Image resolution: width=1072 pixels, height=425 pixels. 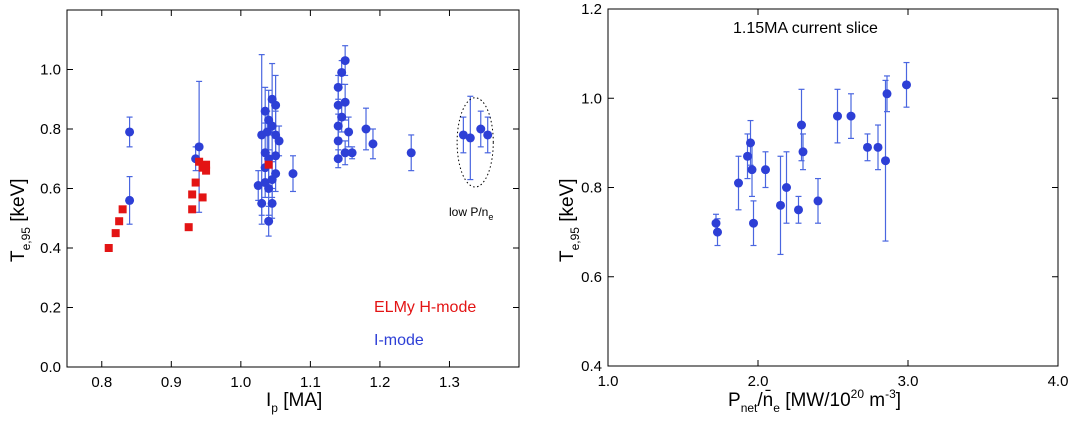 What do you see at coordinates (805, 28) in the screenshot?
I see `right-chart-title: 1.15MA current slice` at bounding box center [805, 28].